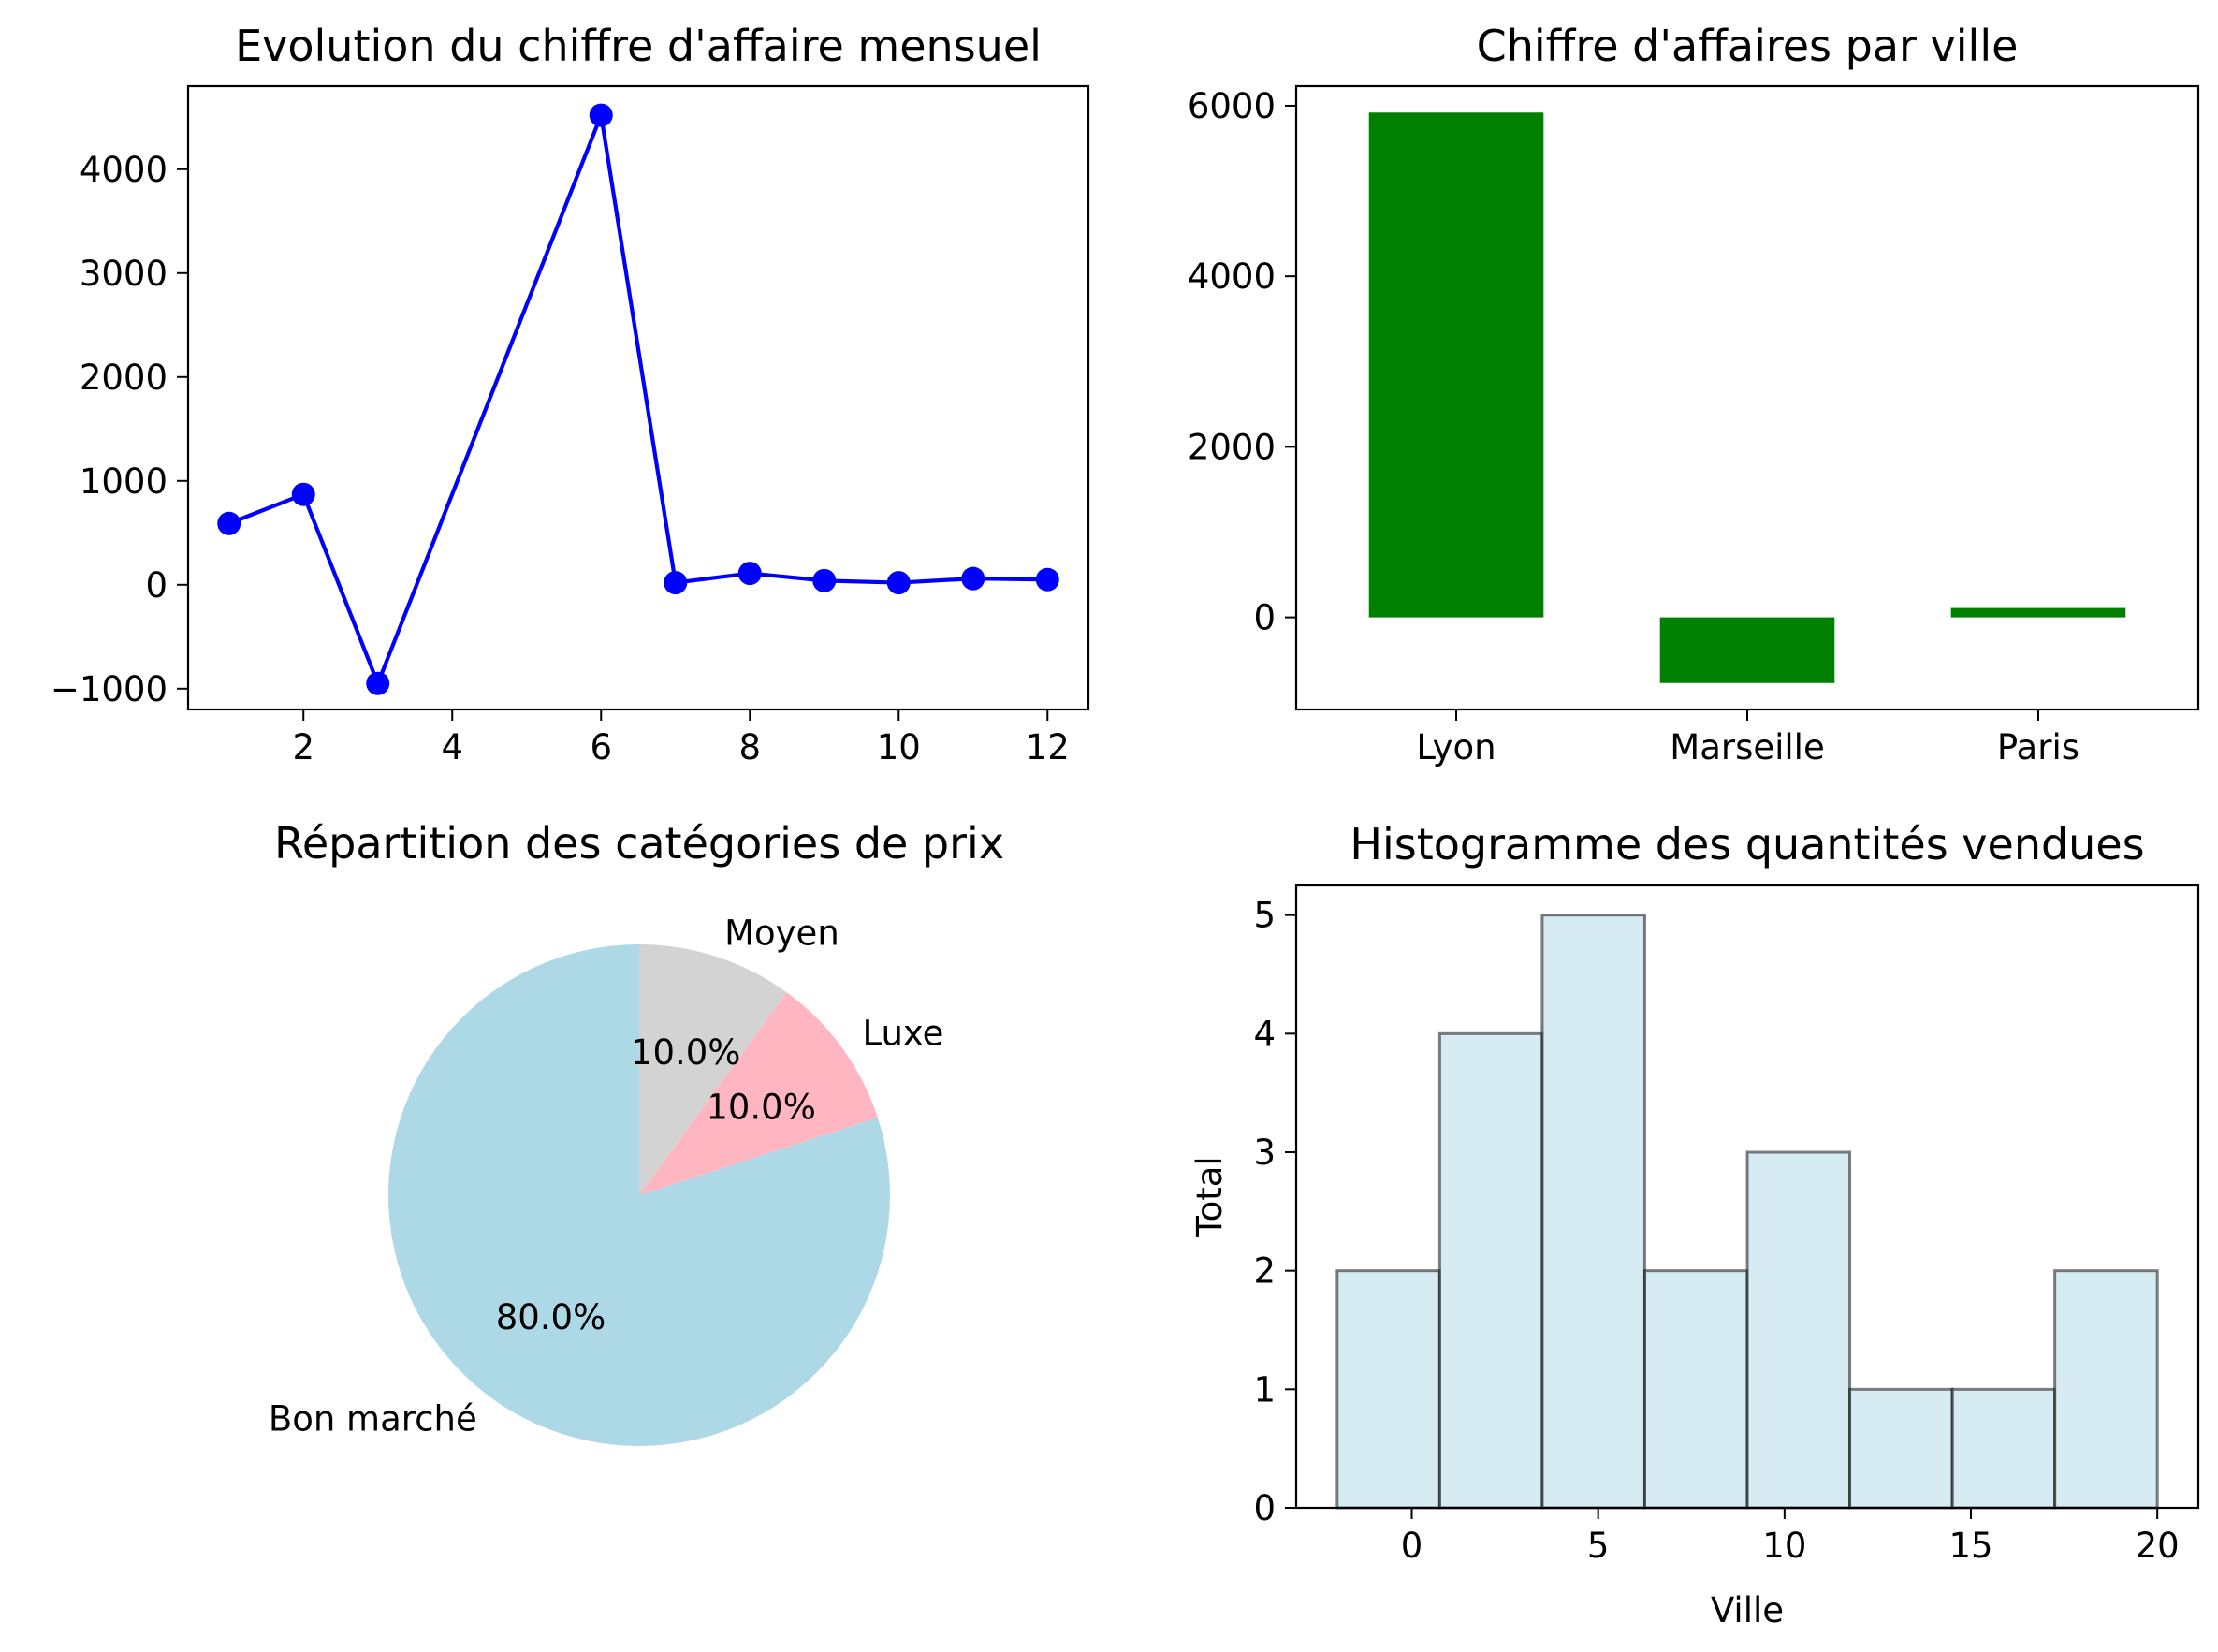 This screenshot has height=1652, width=2218. What do you see at coordinates (1747, 748) in the screenshot?
I see `x-tick-label: Marseille` at bounding box center [1747, 748].